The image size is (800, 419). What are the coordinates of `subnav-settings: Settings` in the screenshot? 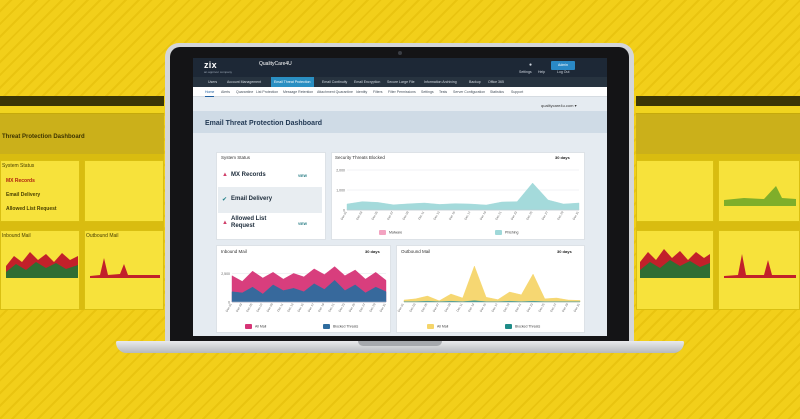 It's located at (427, 92).